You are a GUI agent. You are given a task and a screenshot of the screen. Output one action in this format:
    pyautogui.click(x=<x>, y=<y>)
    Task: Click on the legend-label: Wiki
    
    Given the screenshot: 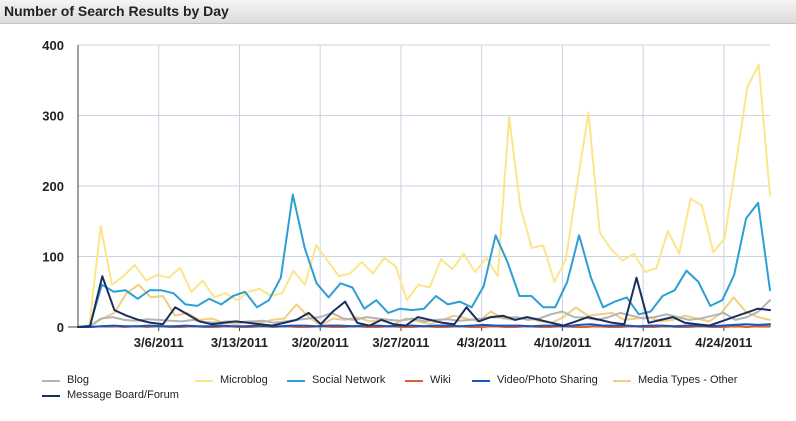 What is the action you would take?
    pyautogui.click(x=440, y=380)
    